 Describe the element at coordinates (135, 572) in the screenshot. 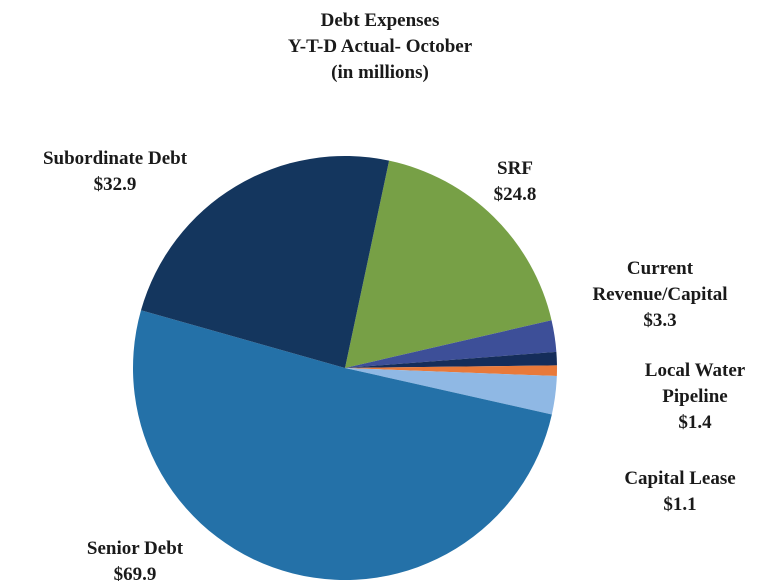

I see `value-label: $69.9` at that location.